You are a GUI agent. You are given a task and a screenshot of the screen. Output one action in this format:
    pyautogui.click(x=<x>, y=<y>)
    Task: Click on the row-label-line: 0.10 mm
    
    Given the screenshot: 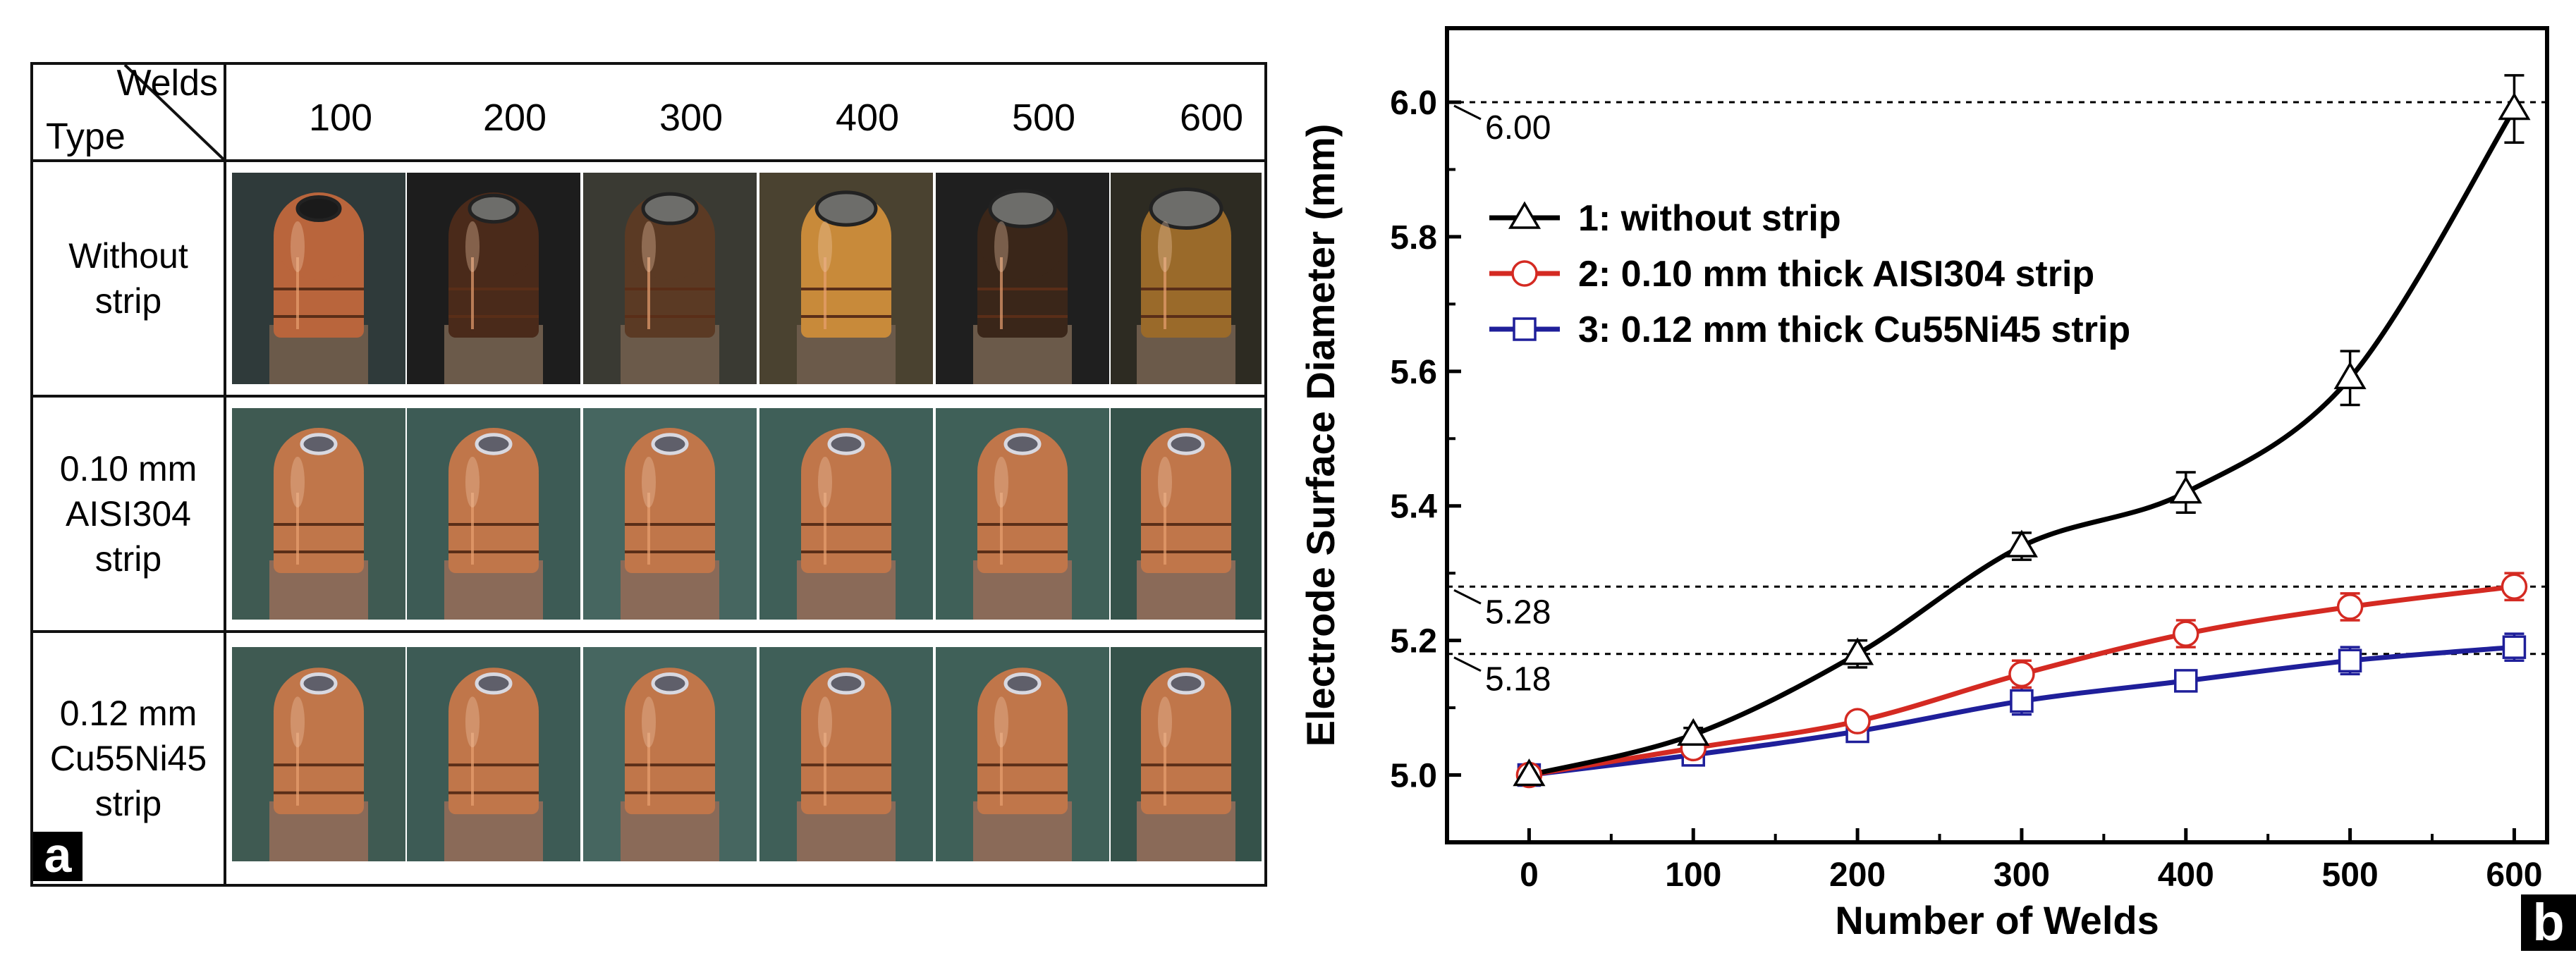 What is the action you would take?
    pyautogui.click(x=128, y=469)
    